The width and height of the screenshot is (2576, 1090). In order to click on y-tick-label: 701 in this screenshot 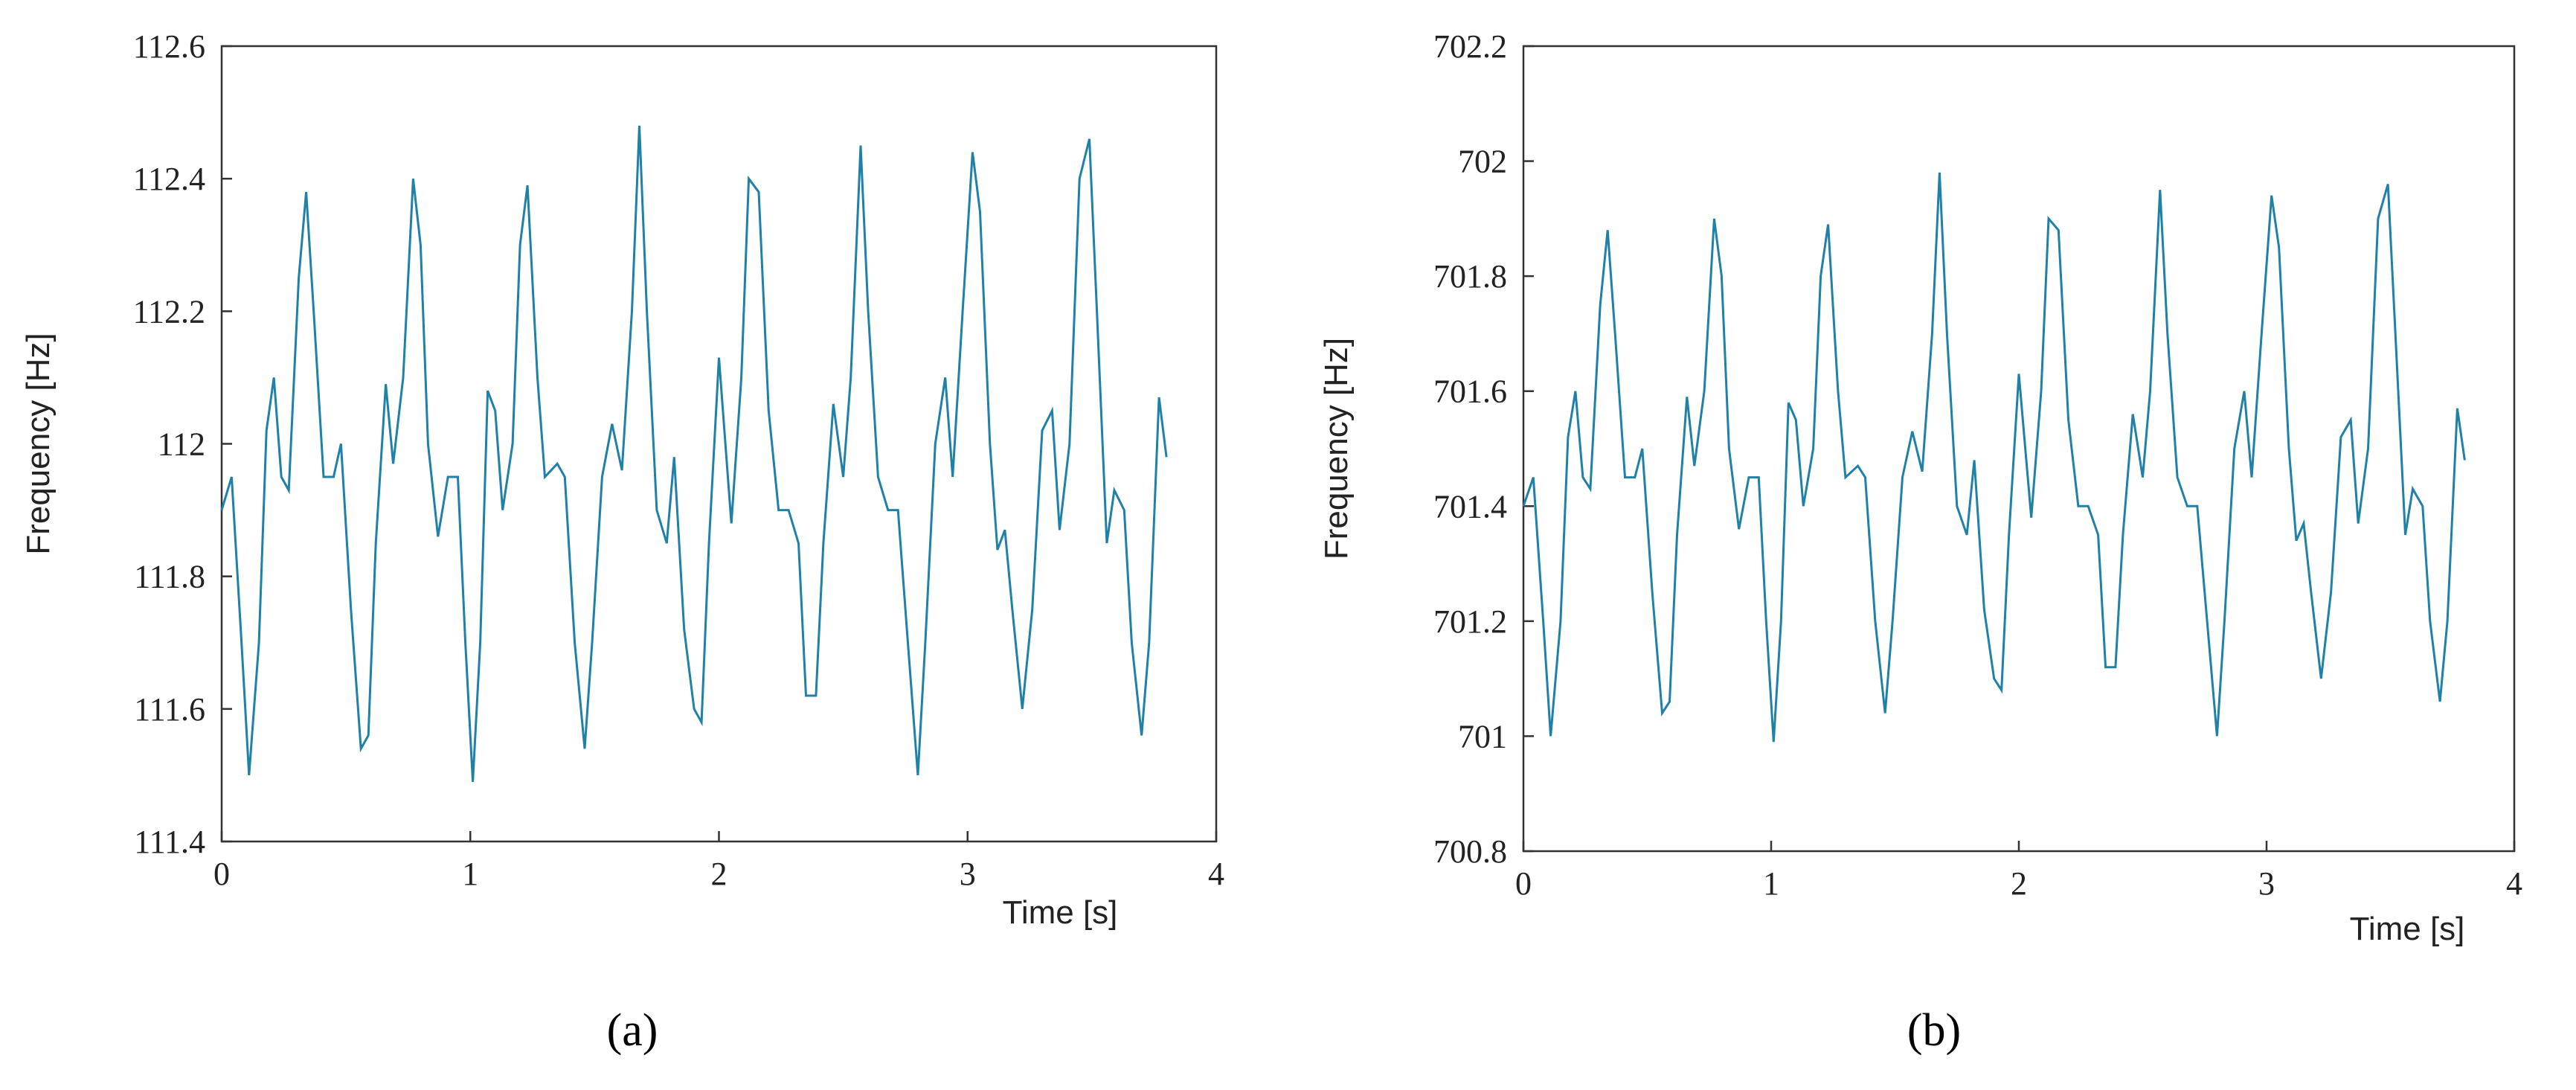, I will do `click(1482, 736)`.